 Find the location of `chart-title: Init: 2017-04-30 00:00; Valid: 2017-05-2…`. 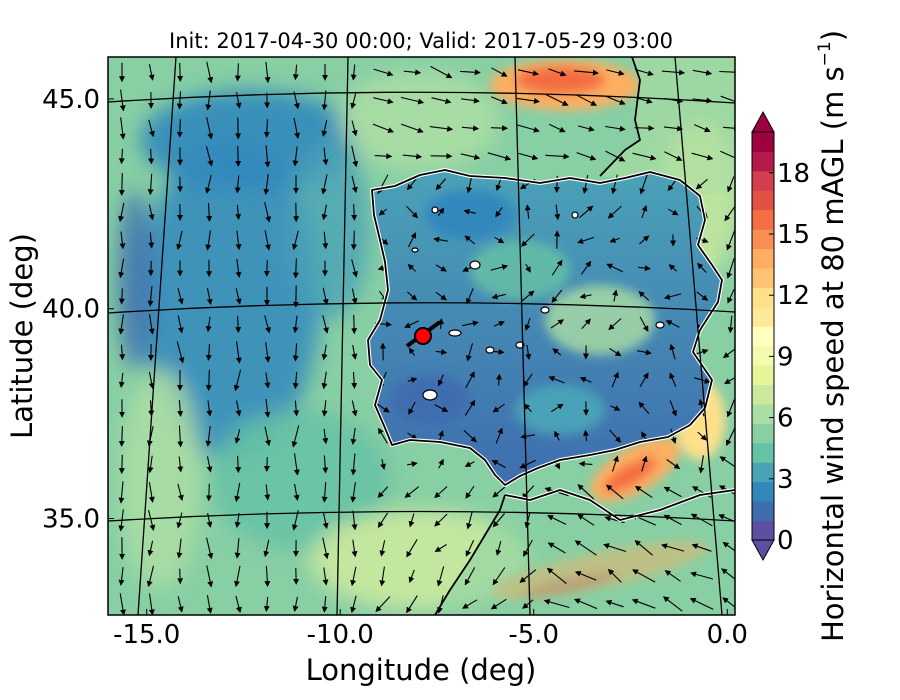

chart-title: Init: 2017-04-30 00:00; Valid: 2017-05-2… is located at coordinates (421, 41).